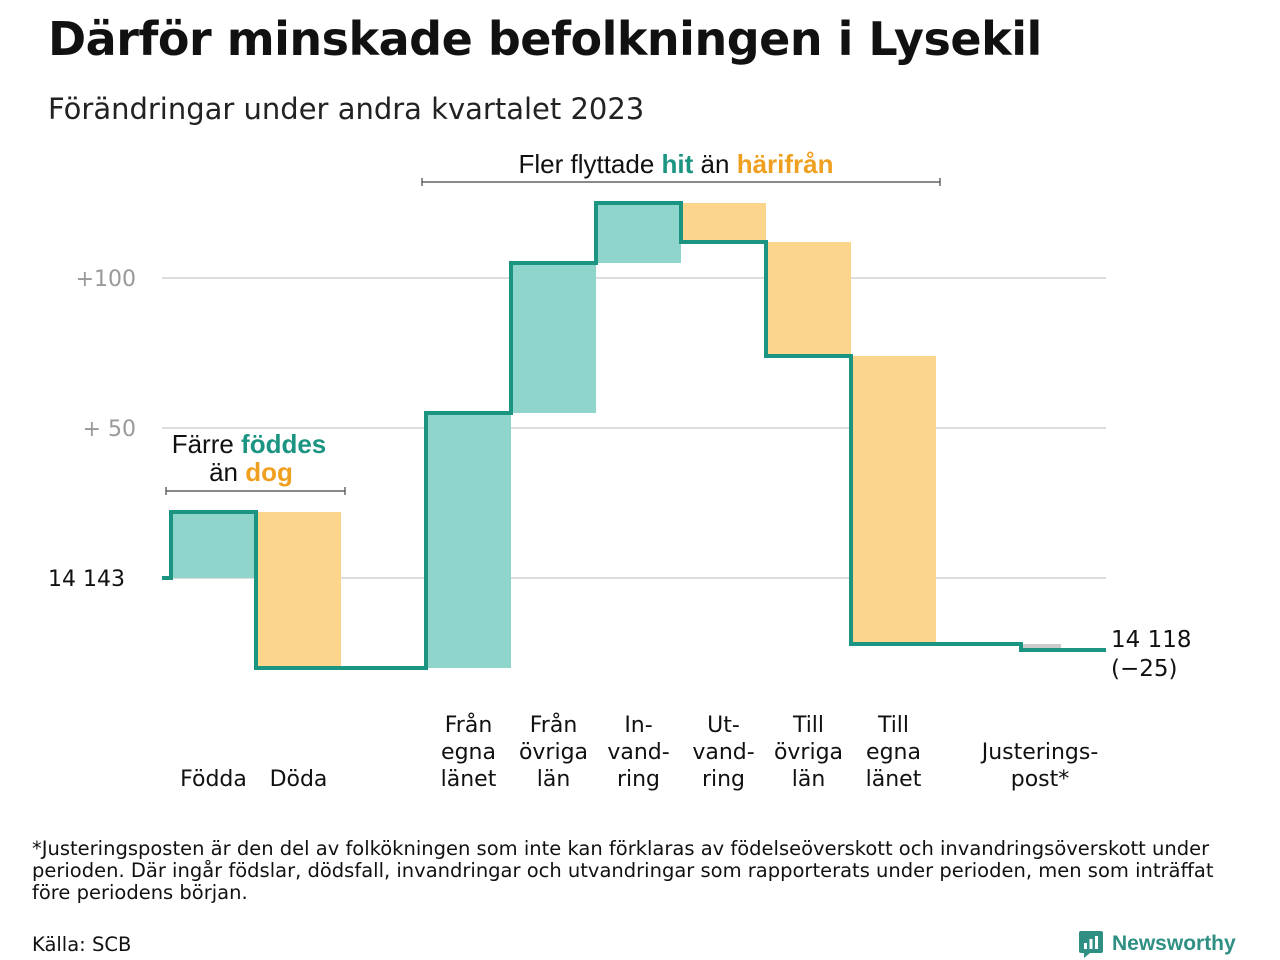 This screenshot has height=960, width=1280. I want to click on annotation-migration: Fler flyttade hit än härifrån, so click(681, 167).